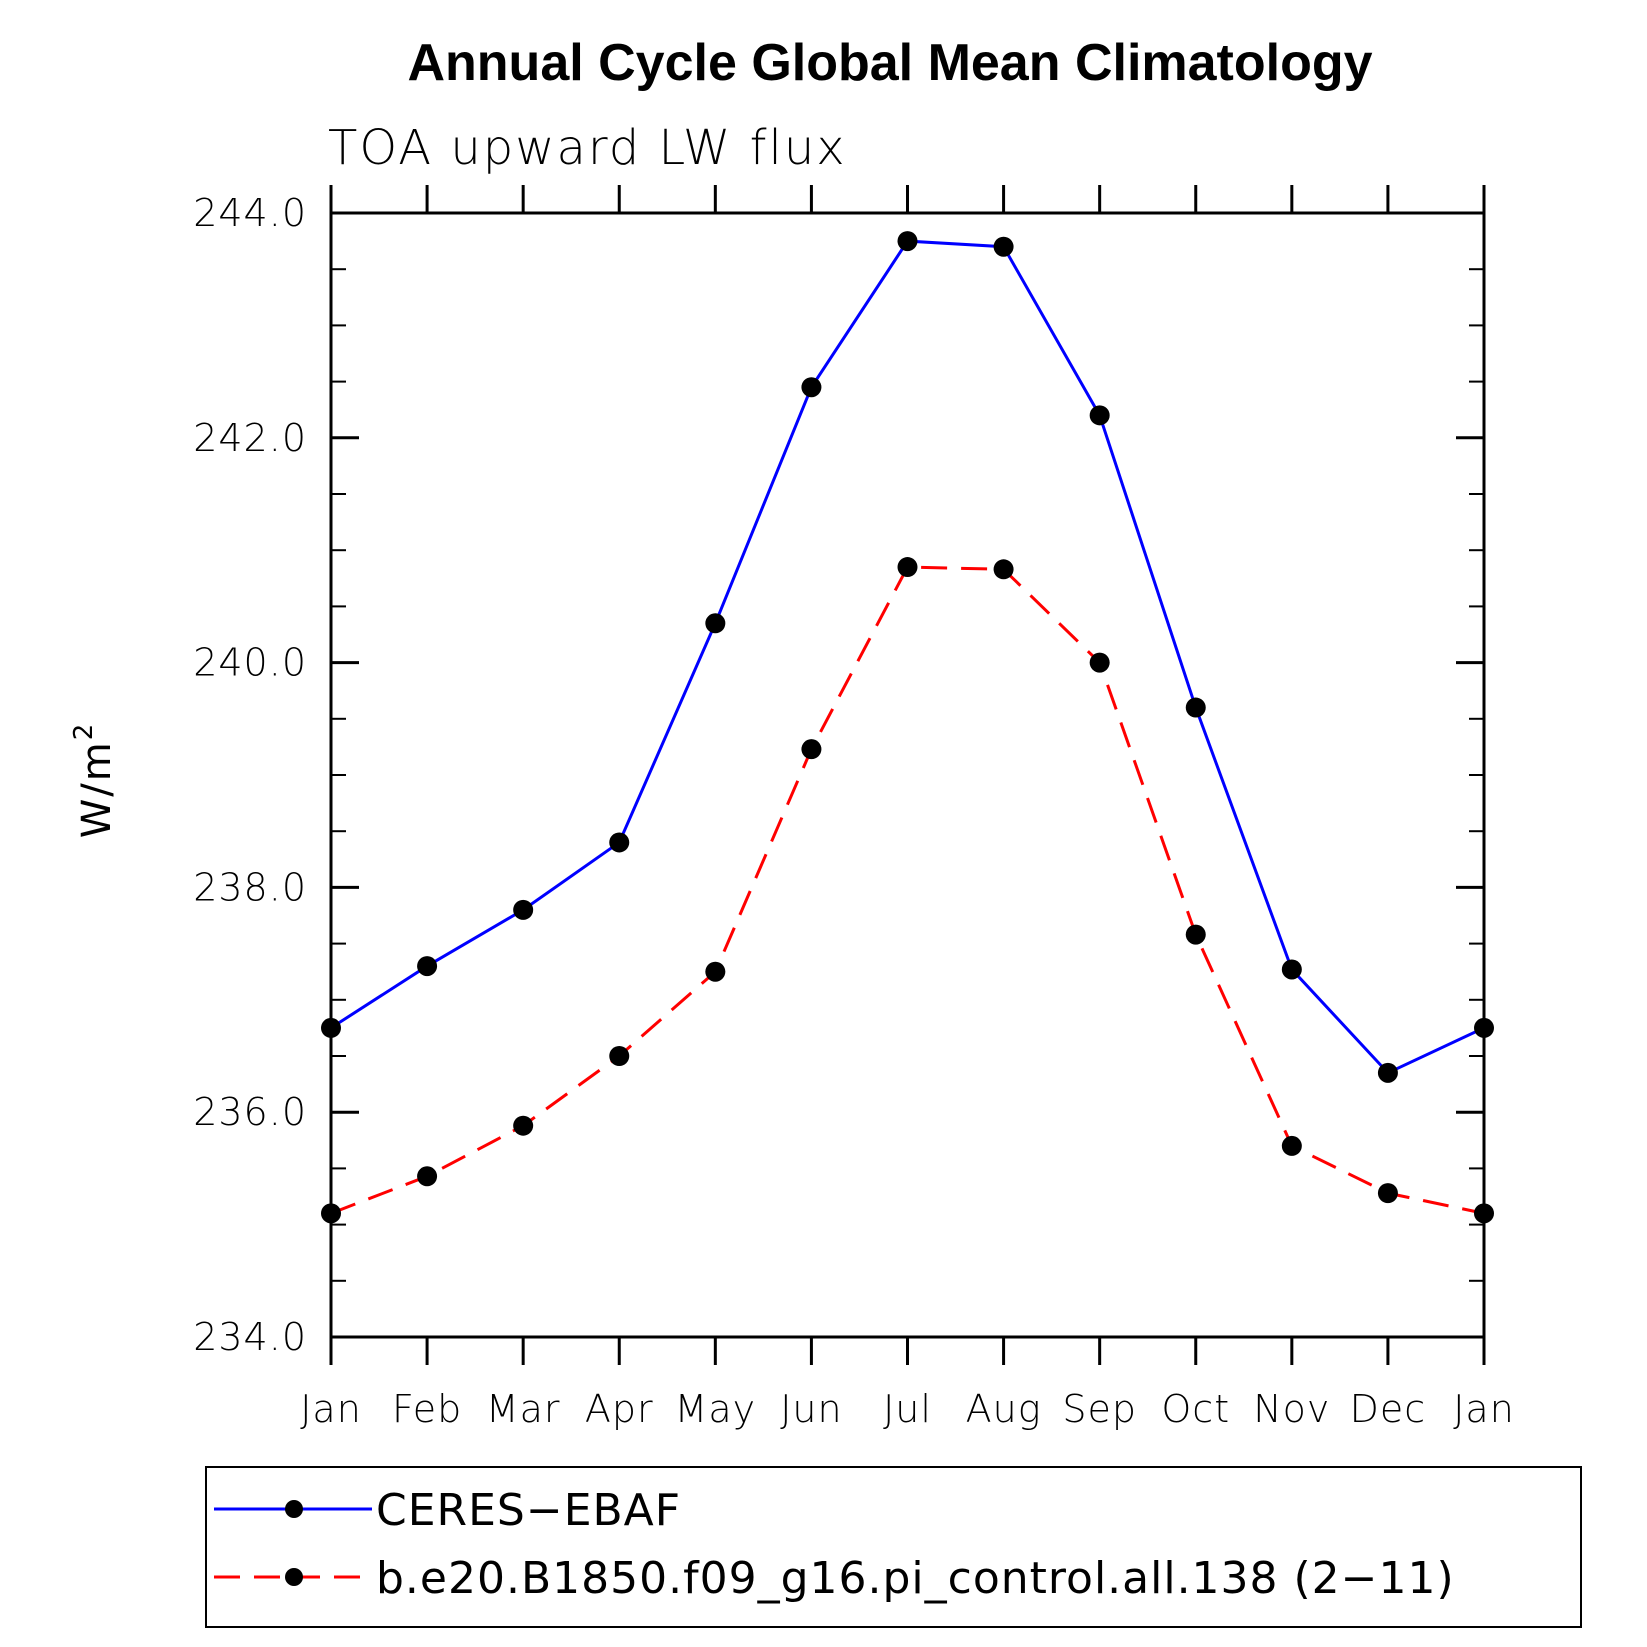  What do you see at coordinates (84, 731) in the screenshot?
I see `y-axis-label-sup: 2` at bounding box center [84, 731].